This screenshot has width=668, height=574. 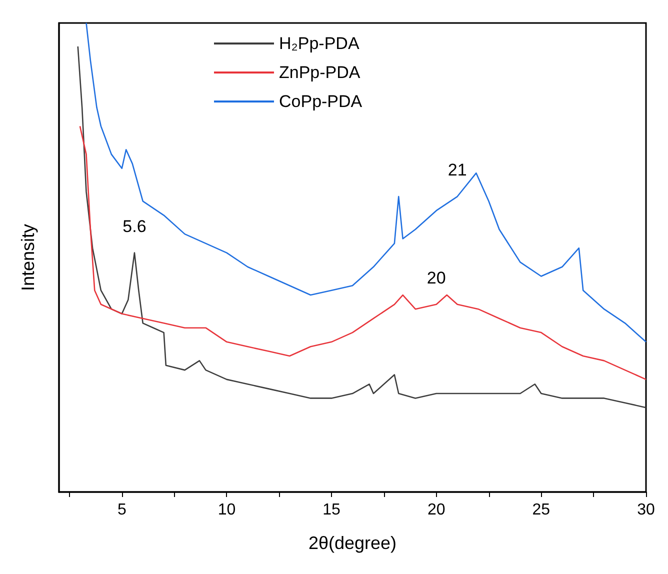 What do you see at coordinates (646, 510) in the screenshot?
I see `x-tick-label: 30` at bounding box center [646, 510].